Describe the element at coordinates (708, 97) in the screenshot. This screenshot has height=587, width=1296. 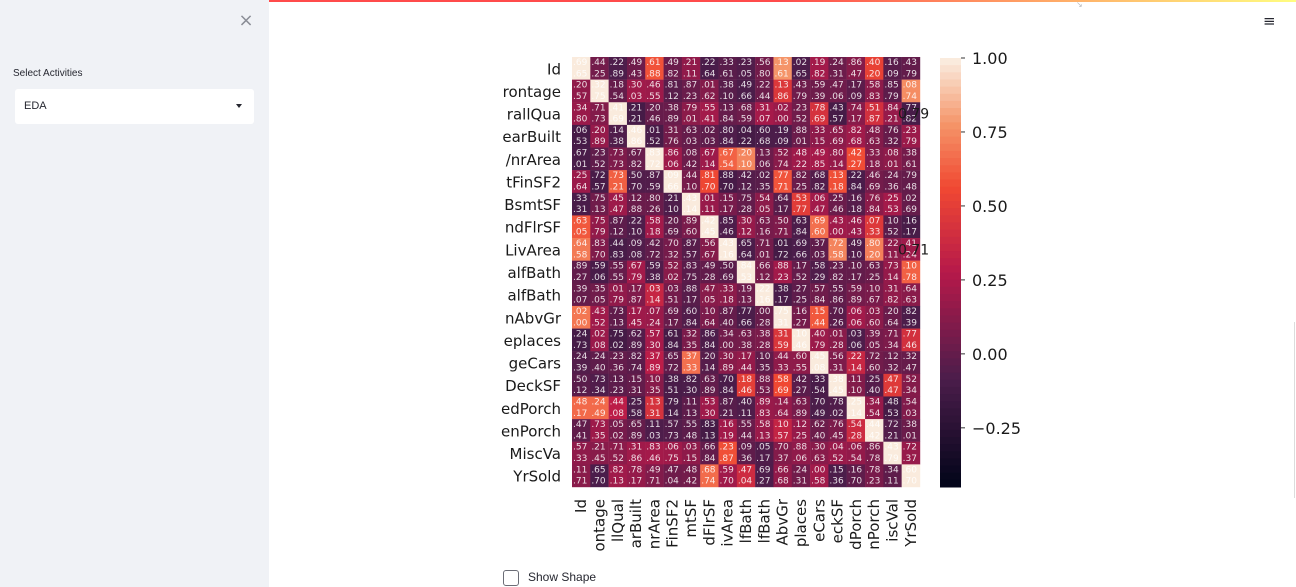
I see `heatmap-cell-value: .62` at that location.